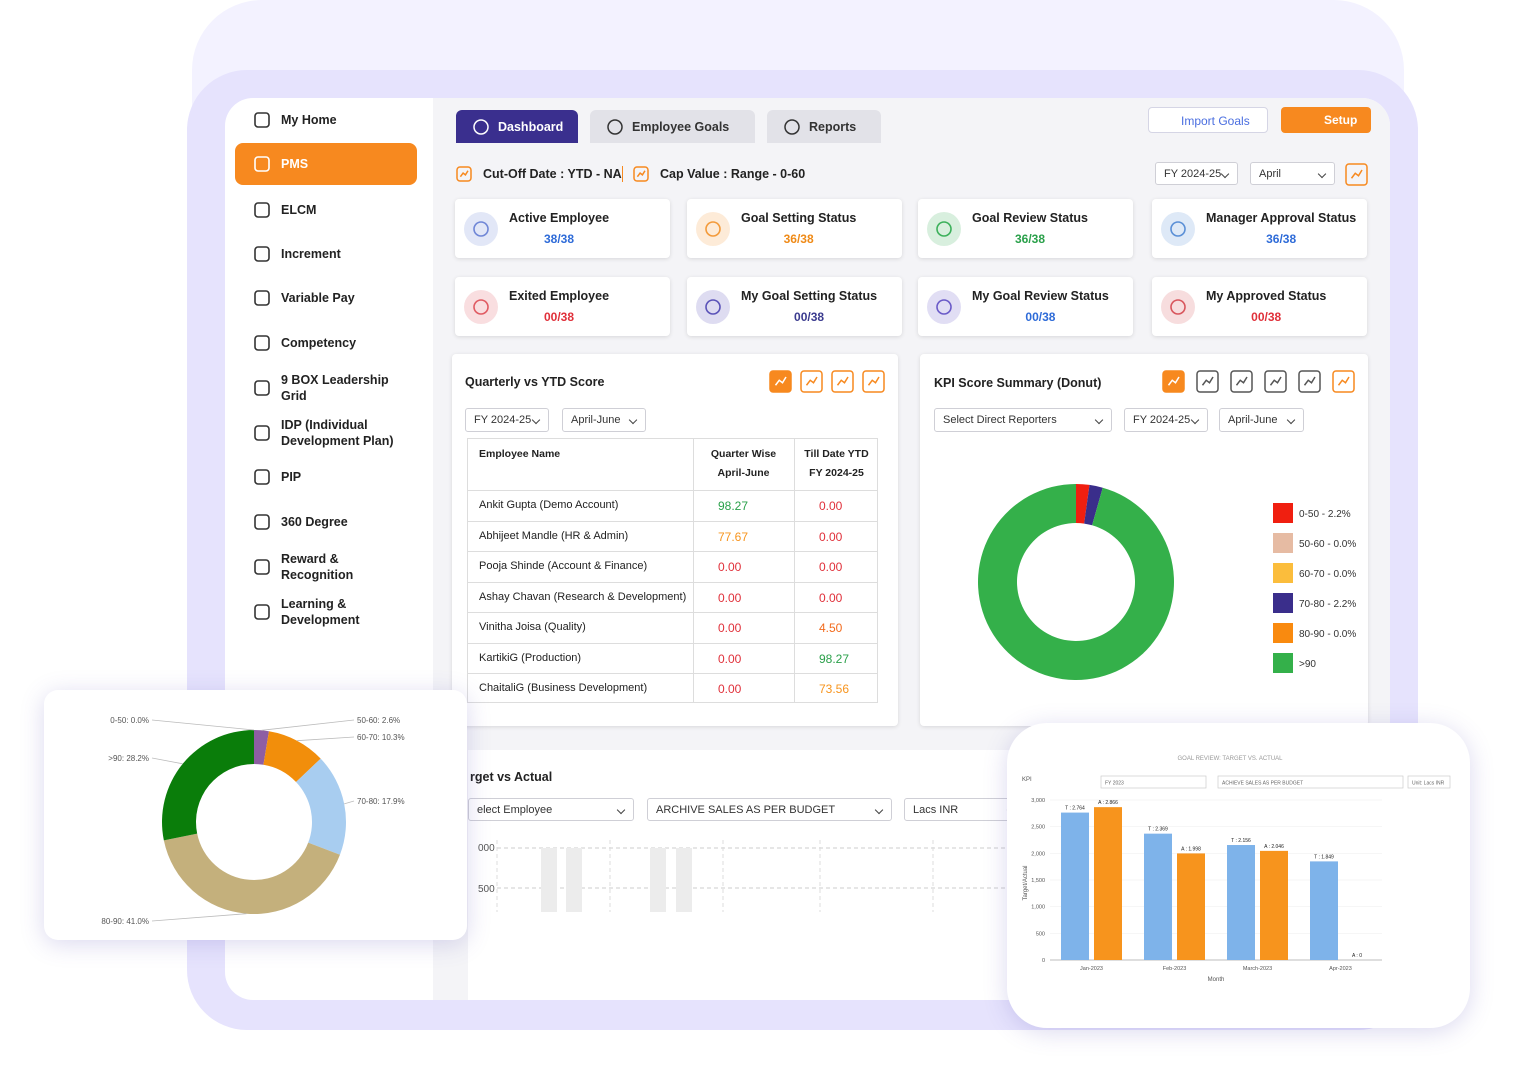  I want to click on sidebar-item: 360 Degree, so click(314, 522).